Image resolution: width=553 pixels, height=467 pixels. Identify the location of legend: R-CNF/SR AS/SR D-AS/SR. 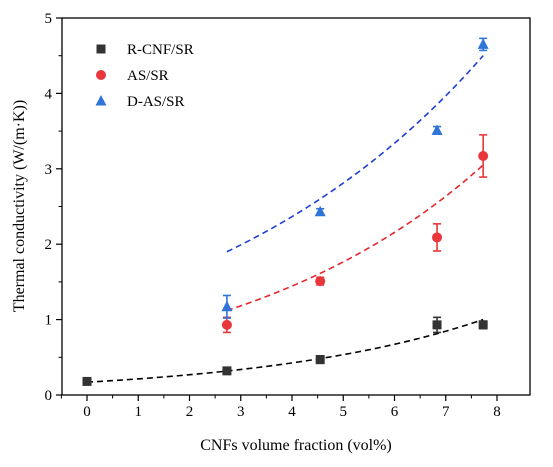
(144, 76).